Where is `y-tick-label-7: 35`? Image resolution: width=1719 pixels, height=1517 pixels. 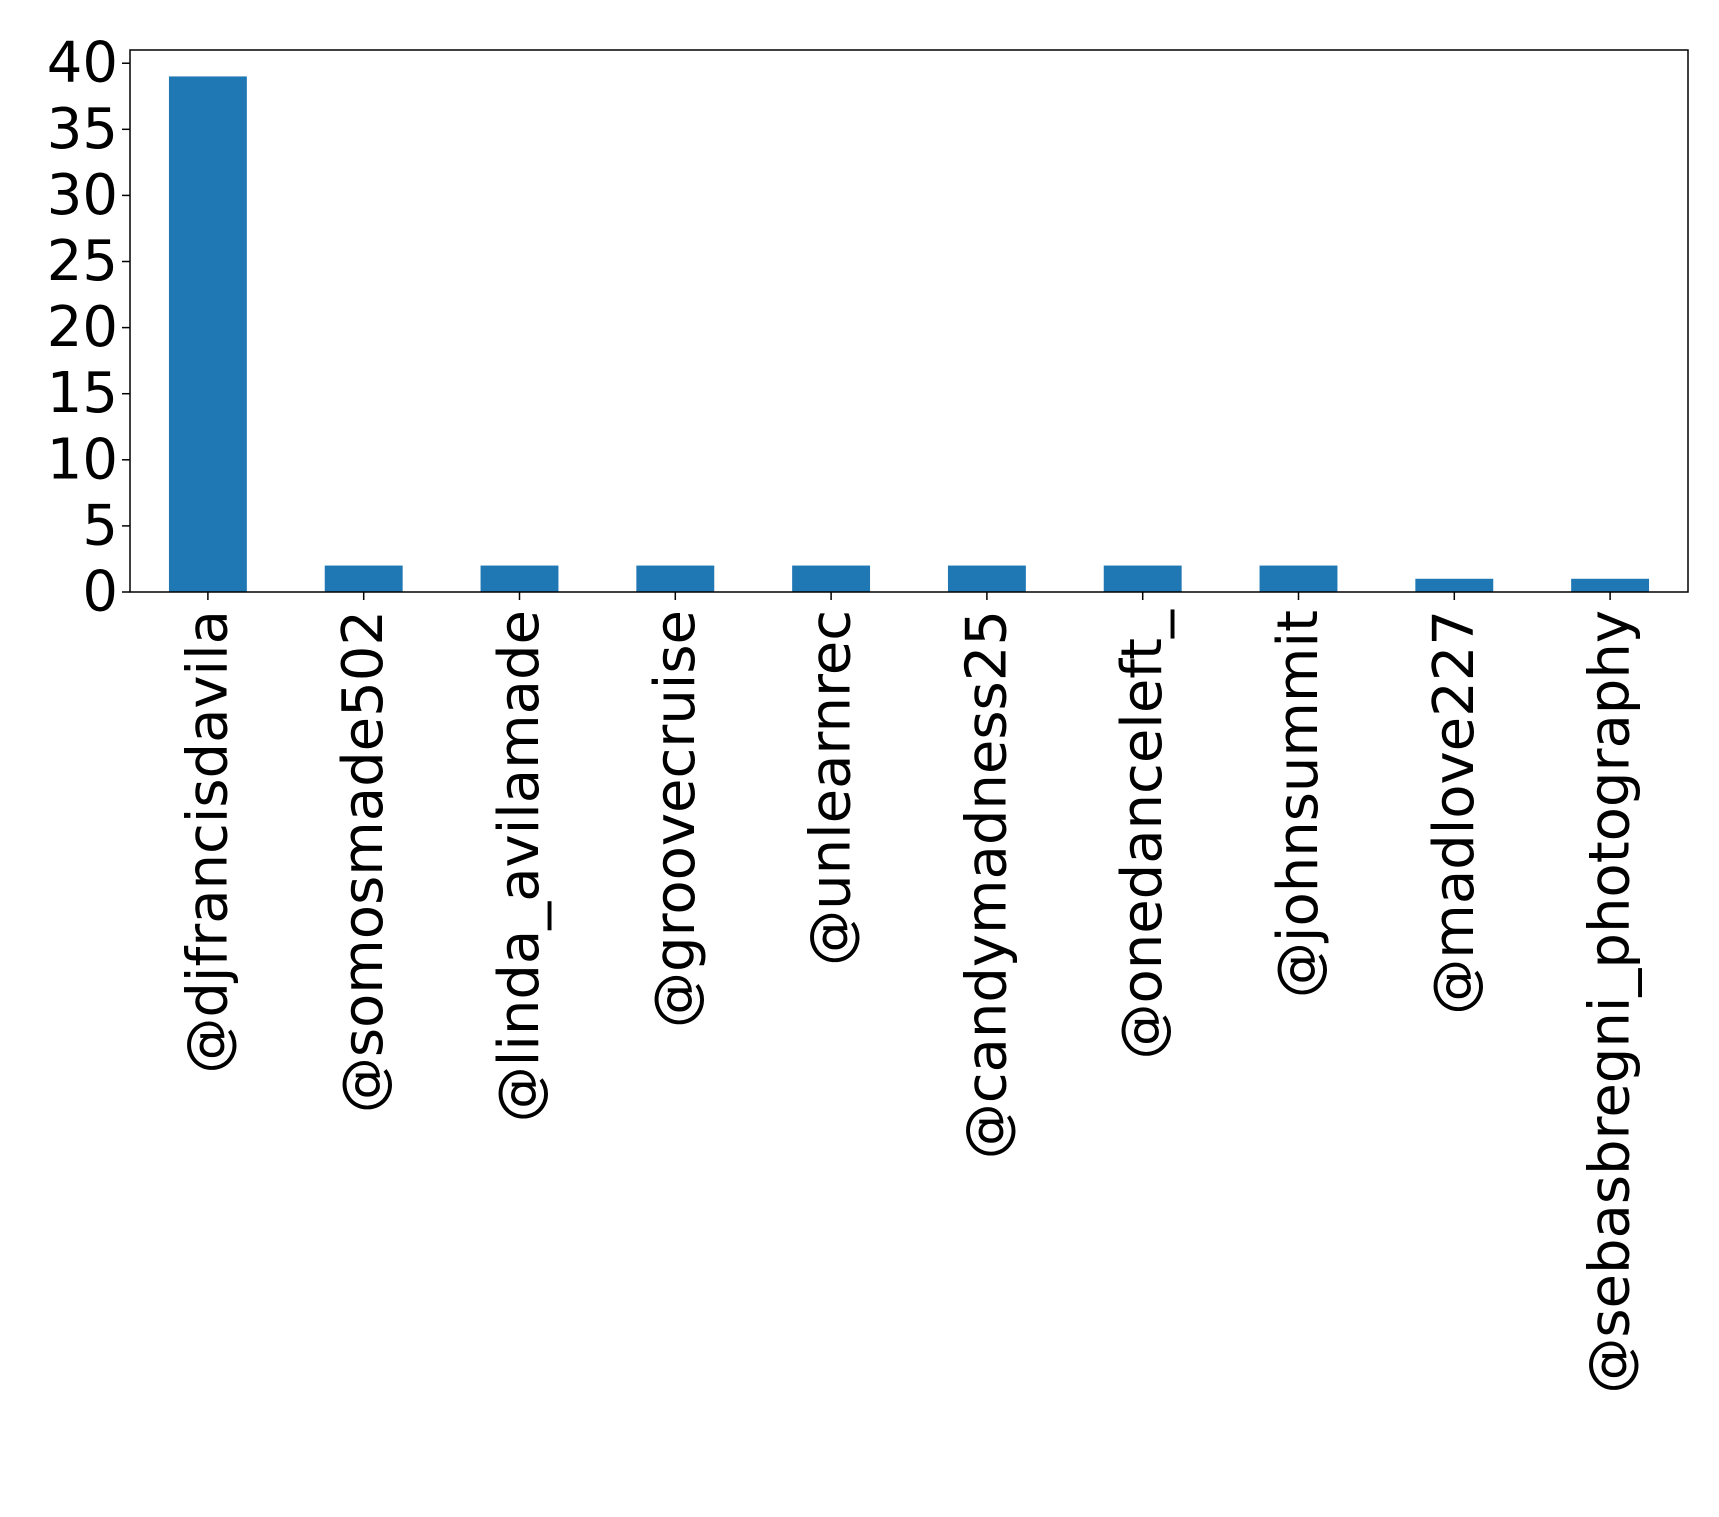
y-tick-label-7: 35 is located at coordinates (82, 129).